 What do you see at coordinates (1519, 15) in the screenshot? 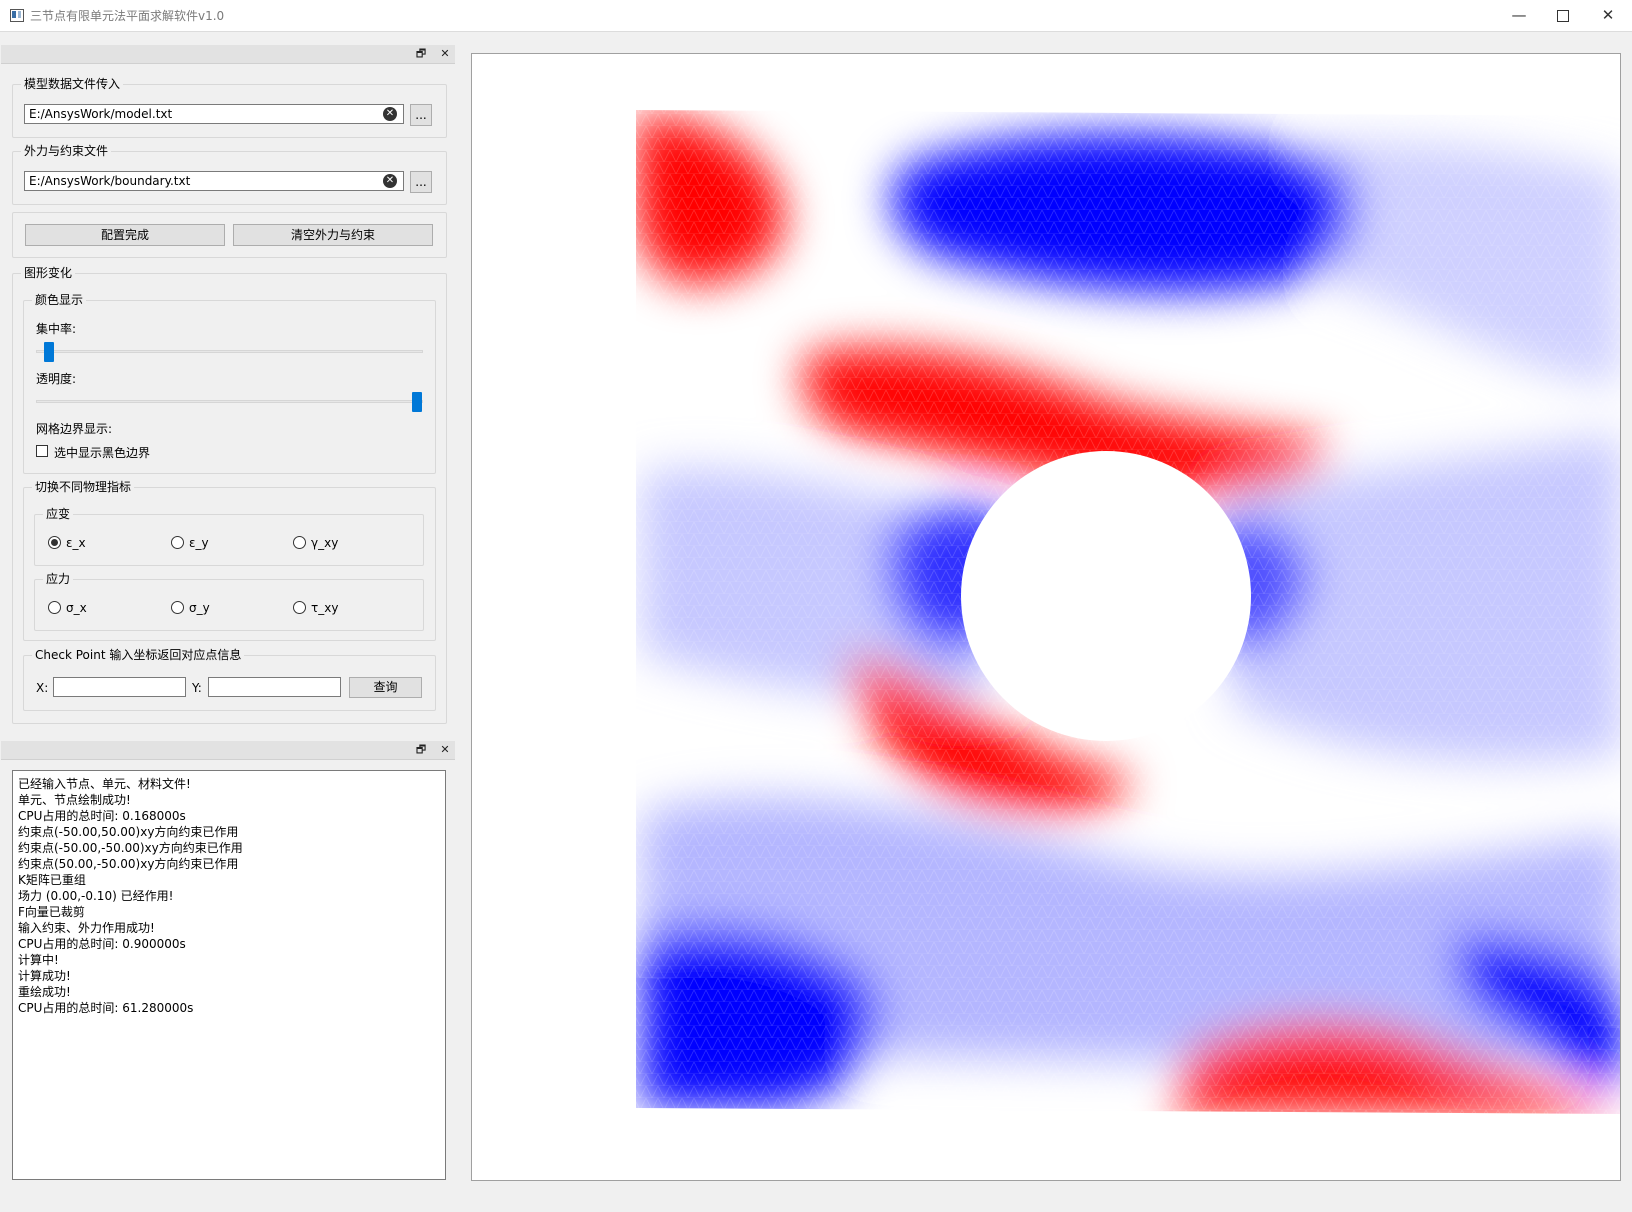
I see `minimize-button: —` at bounding box center [1519, 15].